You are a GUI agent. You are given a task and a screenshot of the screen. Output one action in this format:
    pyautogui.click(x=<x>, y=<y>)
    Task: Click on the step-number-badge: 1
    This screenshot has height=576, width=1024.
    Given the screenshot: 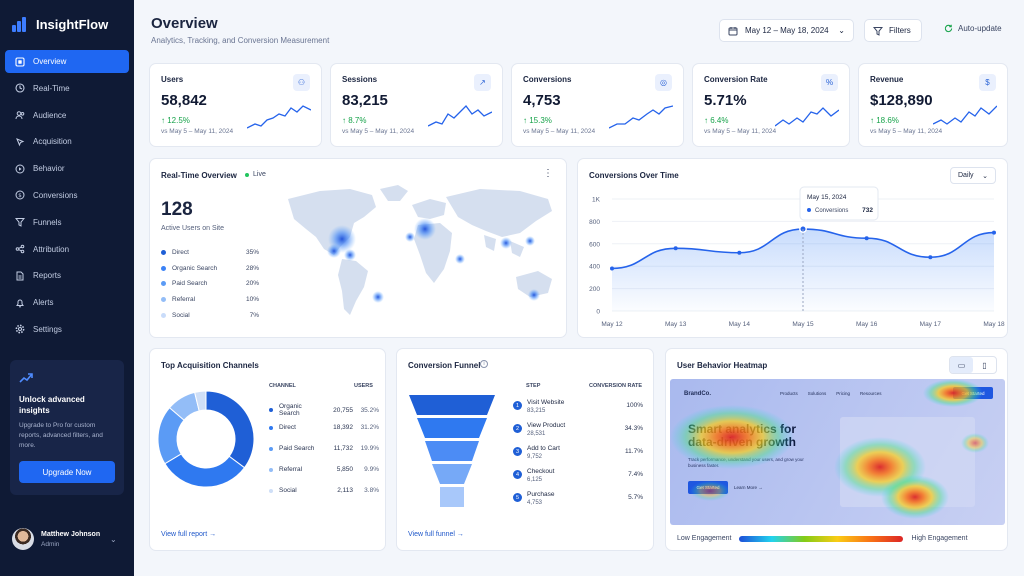 What is the action you would take?
    pyautogui.click(x=517, y=405)
    